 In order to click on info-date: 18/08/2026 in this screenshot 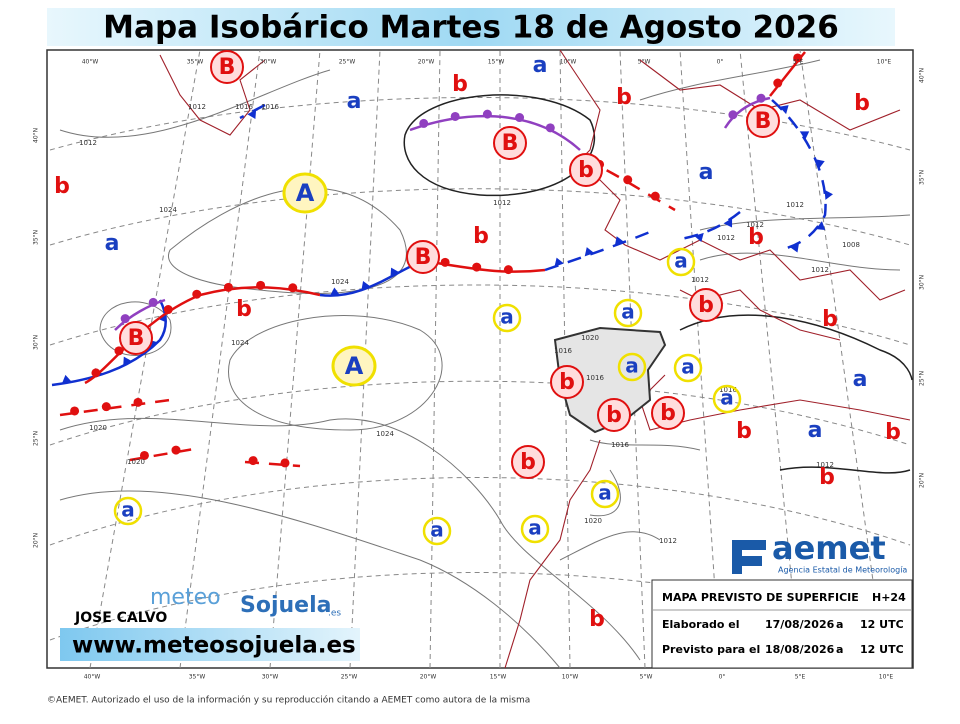, I will do `click(800, 649)`.